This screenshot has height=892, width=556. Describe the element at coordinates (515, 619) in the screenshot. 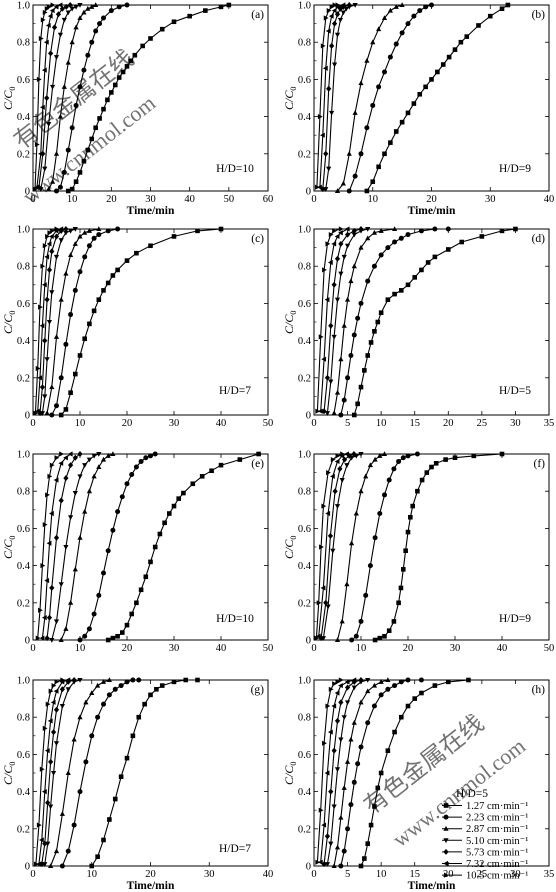

I see `hd-annotation: H/D=9` at that location.